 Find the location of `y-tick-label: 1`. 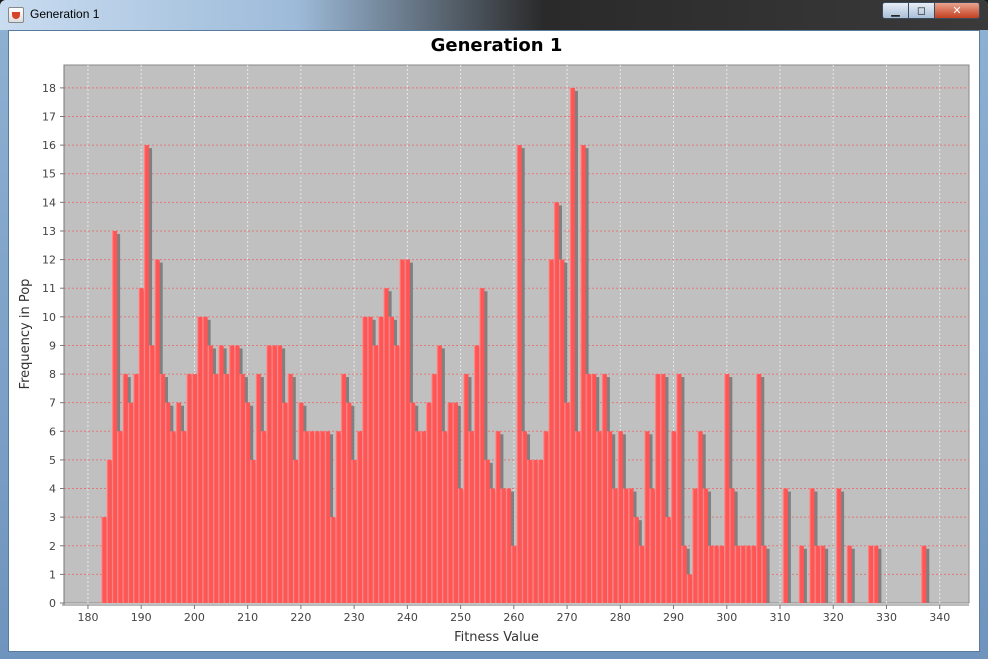

y-tick-label: 1 is located at coordinates (52, 574).